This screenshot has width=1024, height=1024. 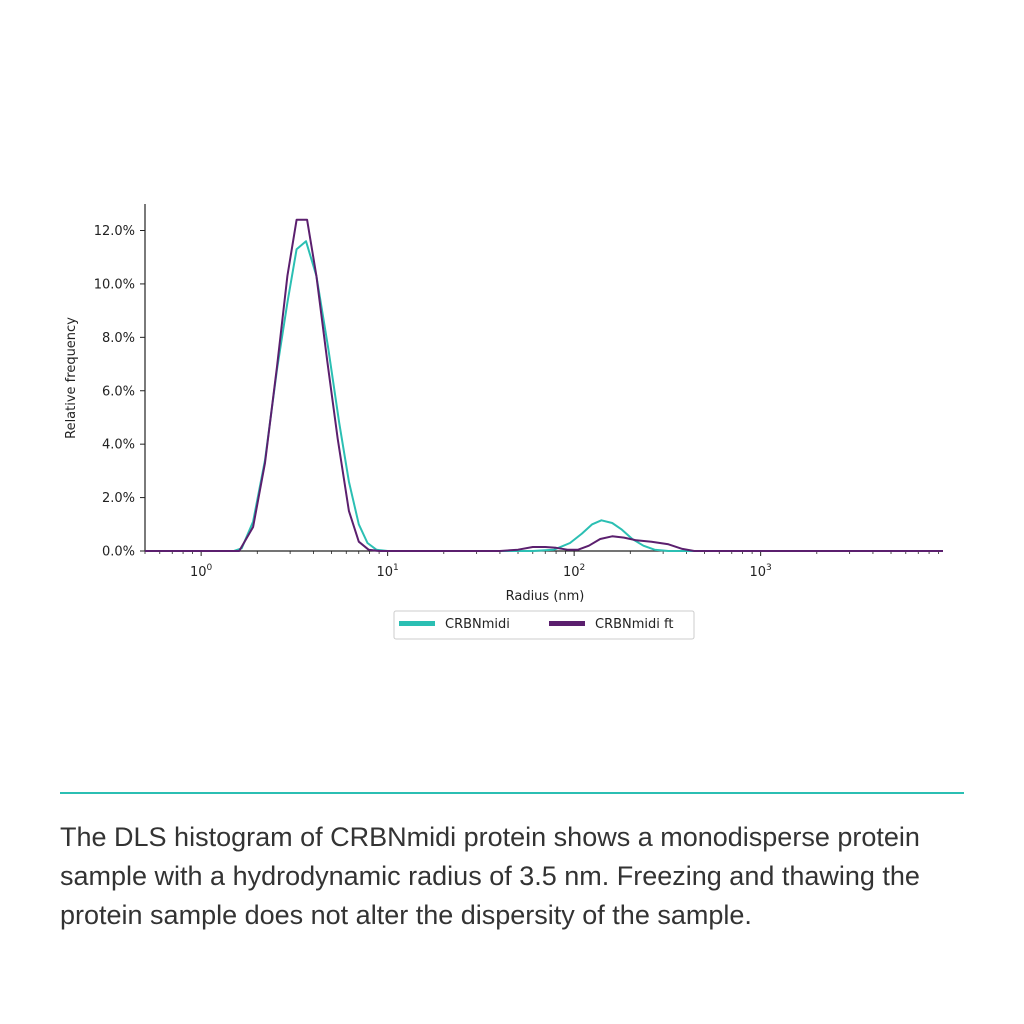 What do you see at coordinates (417, 623) in the screenshot?
I see `legend-swatch-crbnmidi` at bounding box center [417, 623].